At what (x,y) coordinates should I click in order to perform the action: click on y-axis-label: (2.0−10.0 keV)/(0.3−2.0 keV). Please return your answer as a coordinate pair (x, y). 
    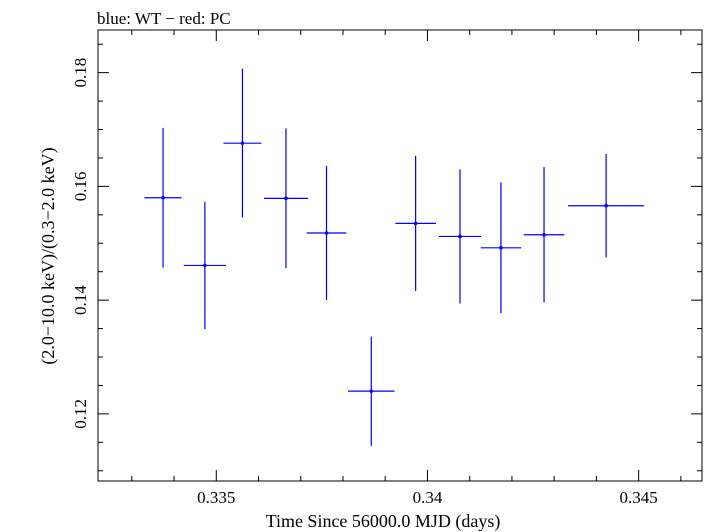
    Looking at the image, I should click on (48, 255).